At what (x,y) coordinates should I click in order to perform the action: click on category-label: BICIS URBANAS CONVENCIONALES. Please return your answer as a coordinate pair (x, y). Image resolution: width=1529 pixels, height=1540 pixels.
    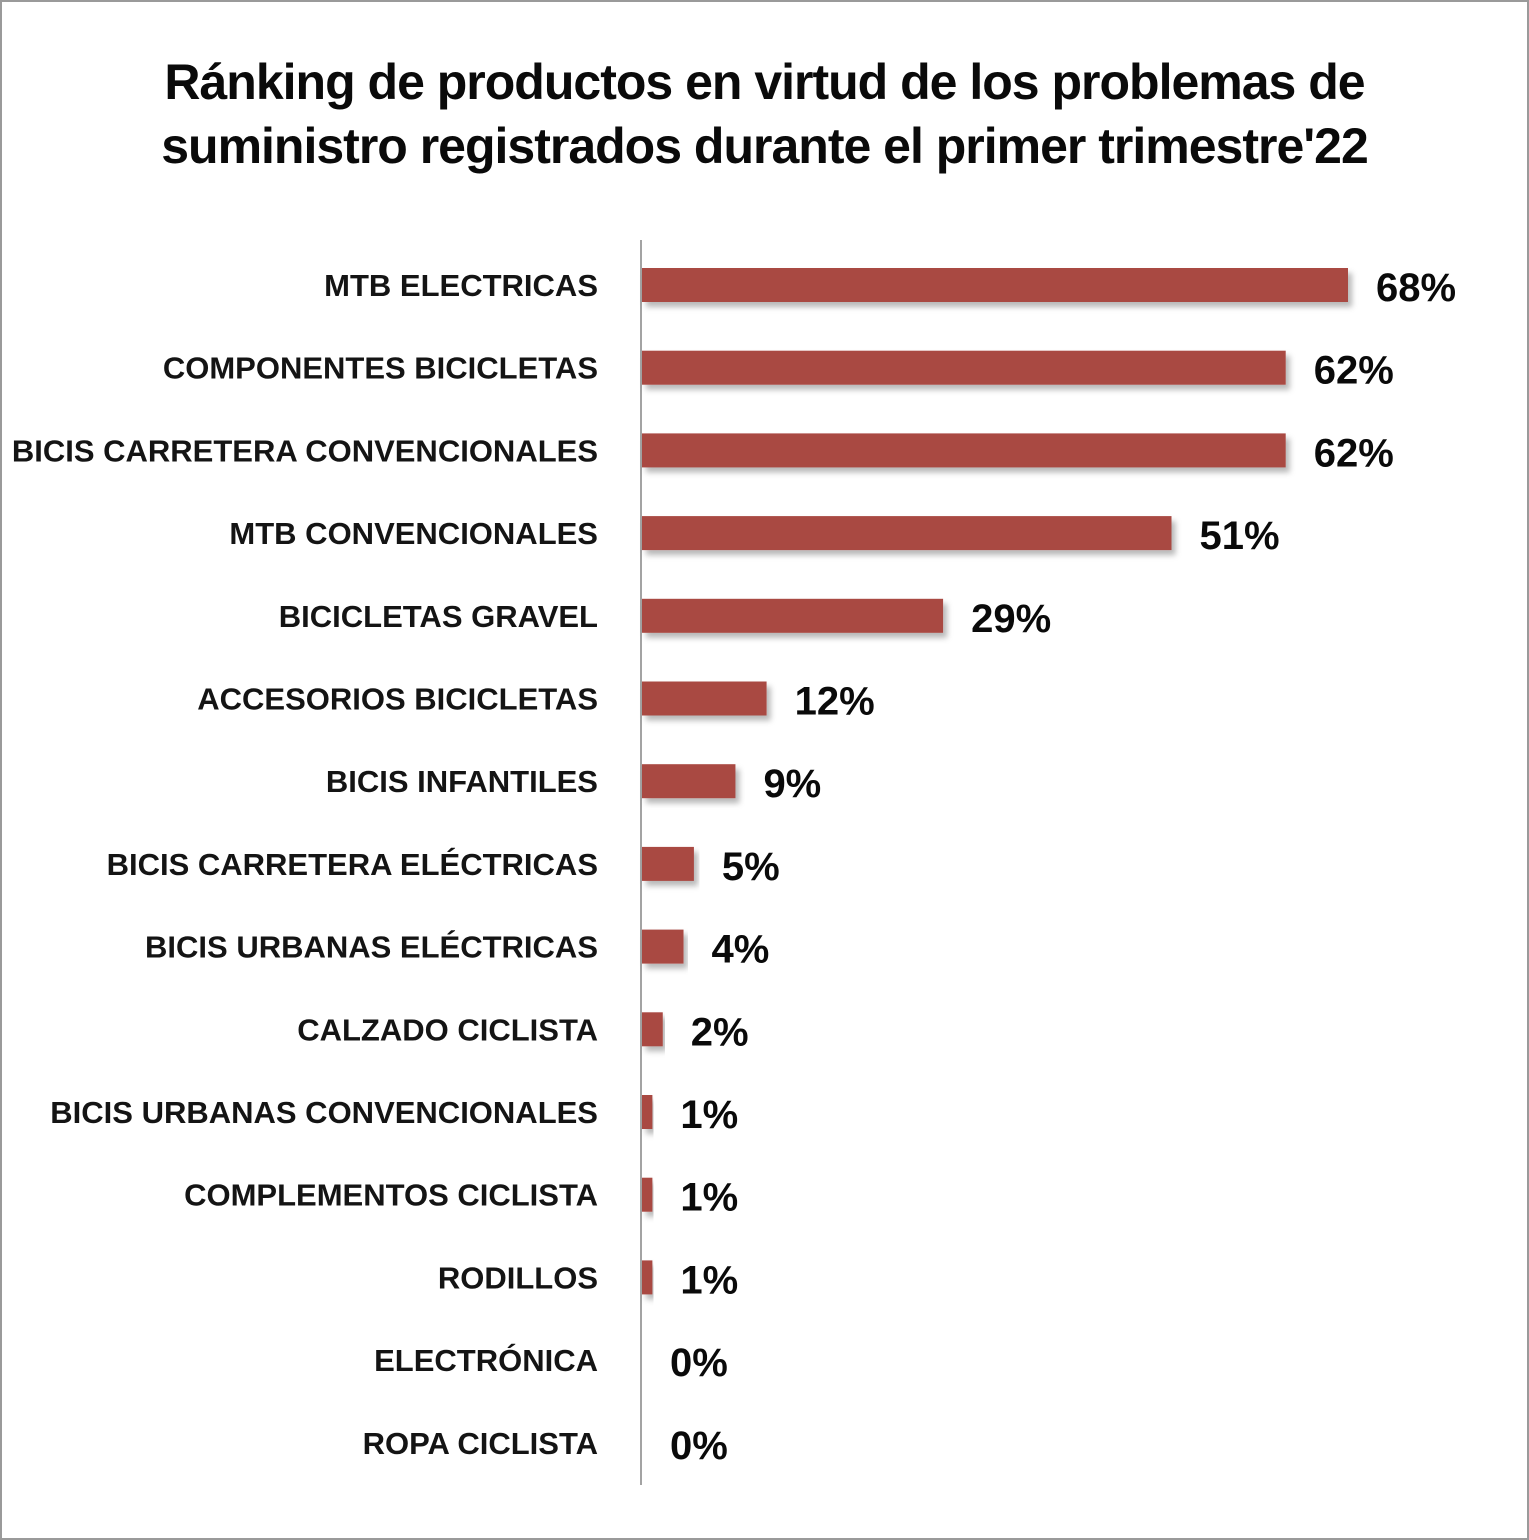
    Looking at the image, I should click on (324, 1112).